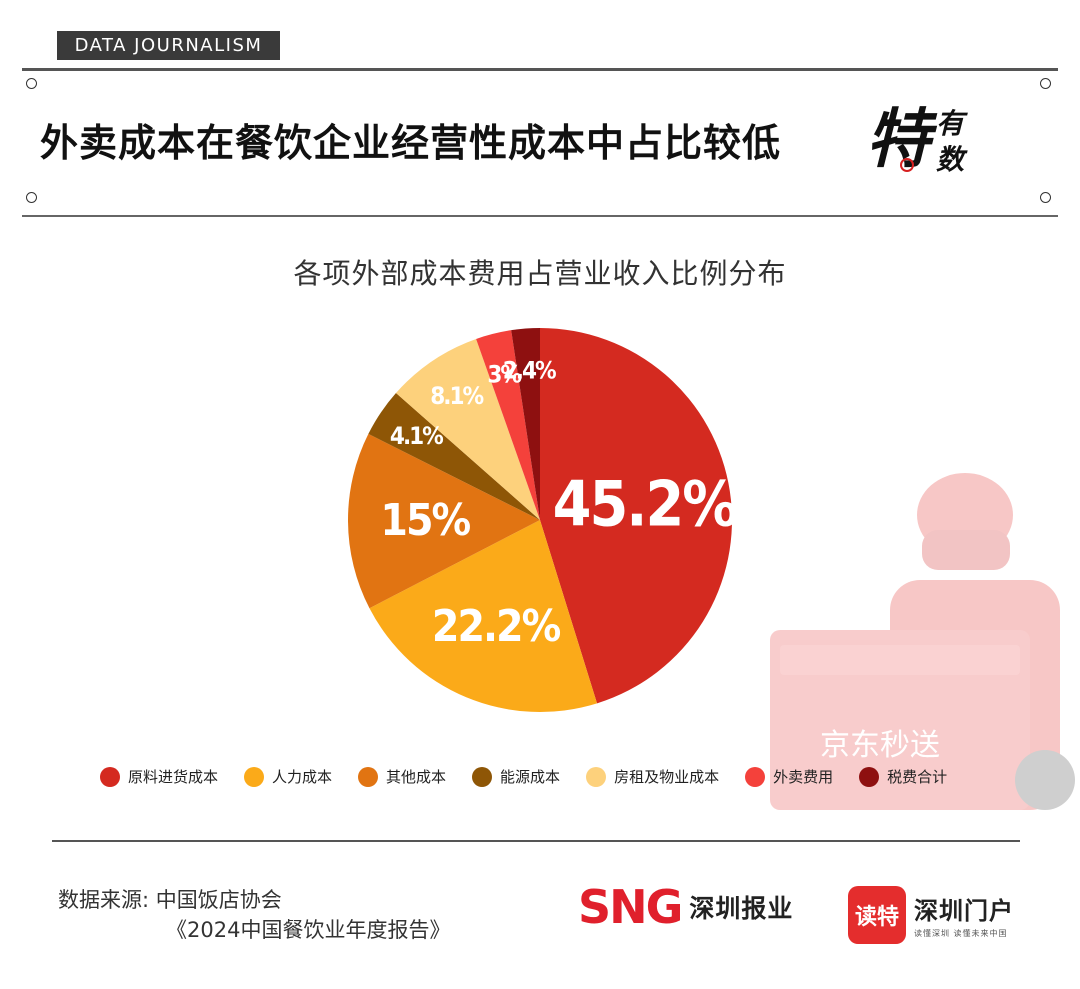  What do you see at coordinates (416, 436) in the screenshot?
I see `pie-slice-label: 4.1%` at bounding box center [416, 436].